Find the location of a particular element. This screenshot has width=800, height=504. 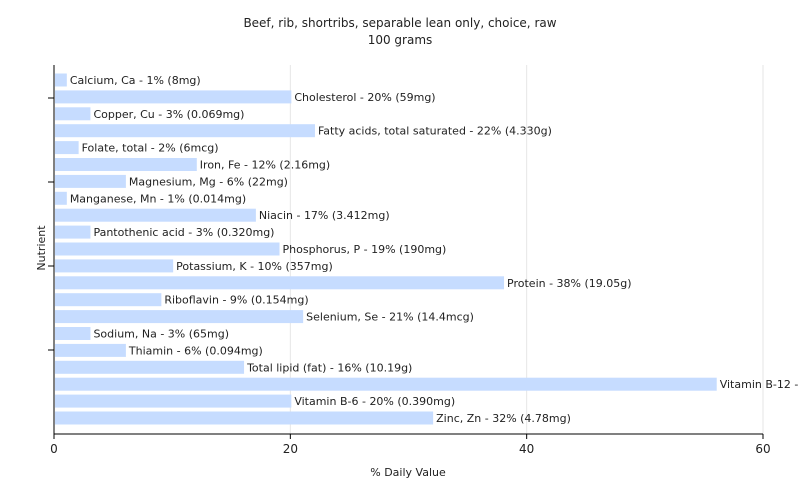

x-tick-label-0: 0 is located at coordinates (54, 449).